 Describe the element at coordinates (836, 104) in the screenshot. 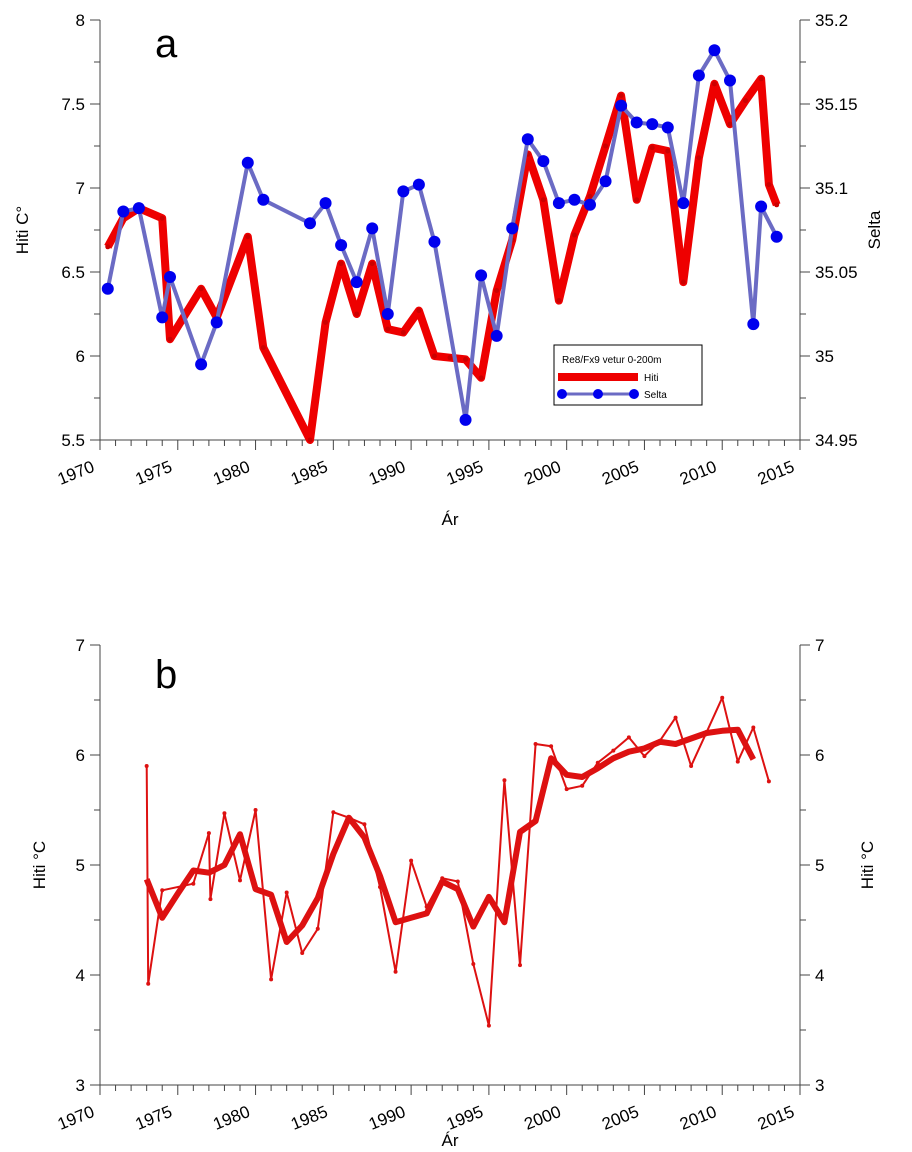

I see `y-right-tick-label: 35.15` at that location.